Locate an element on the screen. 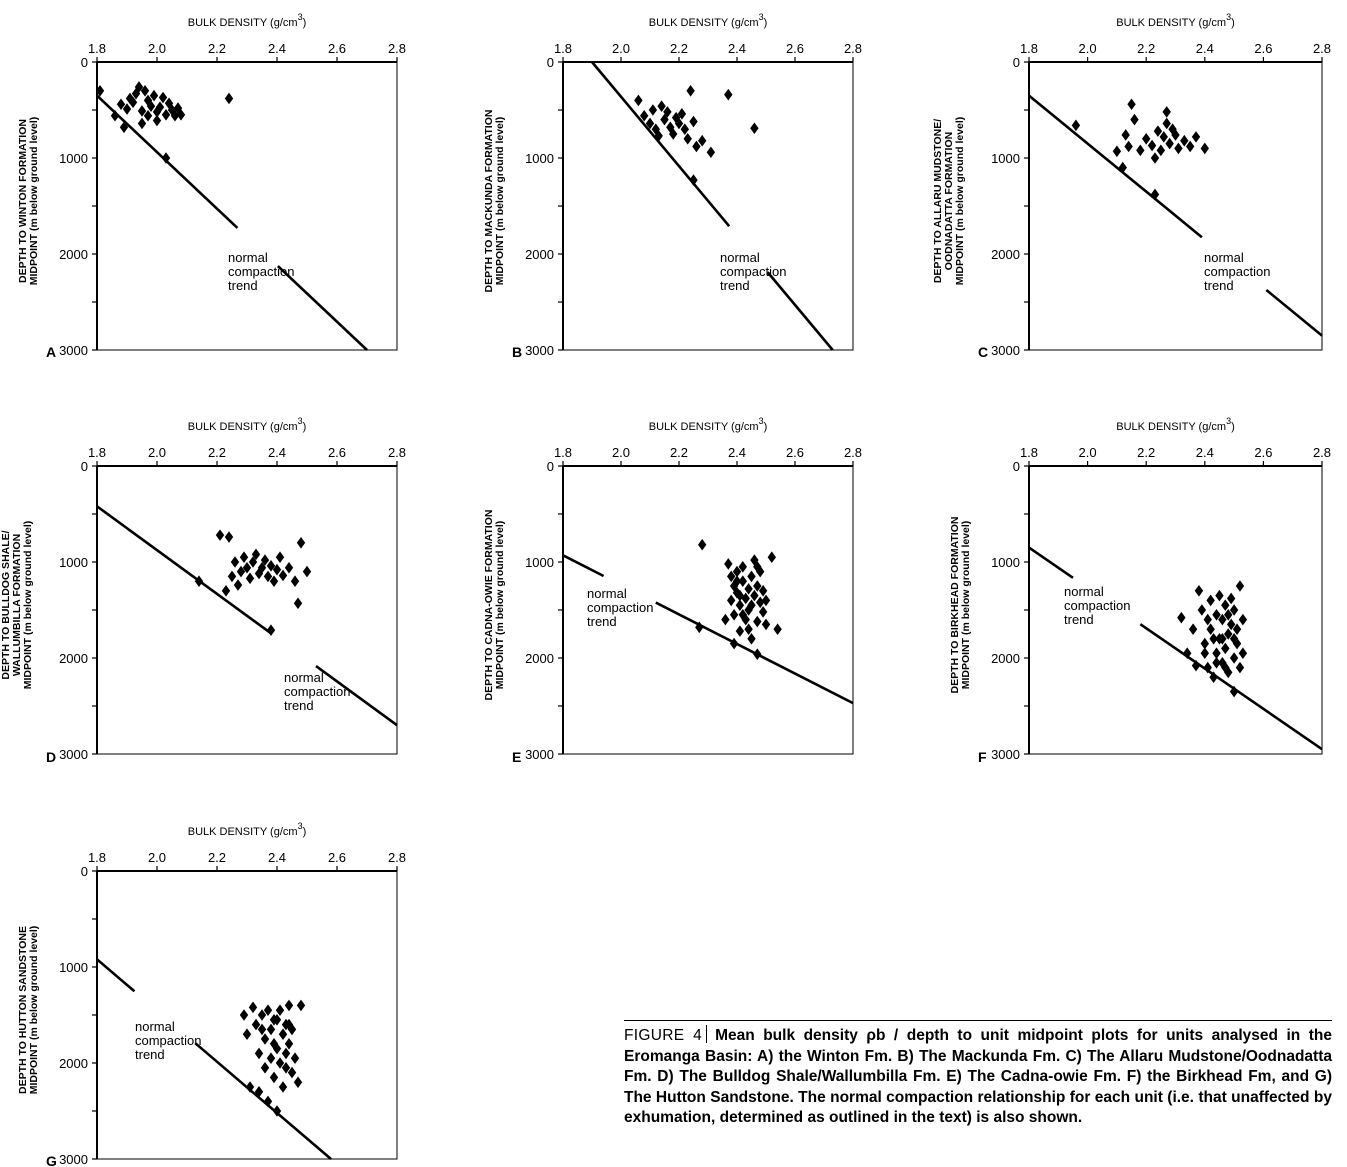  y-axis-title-line: MIDPOINT (m below ground level) is located at coordinates (966, 605).